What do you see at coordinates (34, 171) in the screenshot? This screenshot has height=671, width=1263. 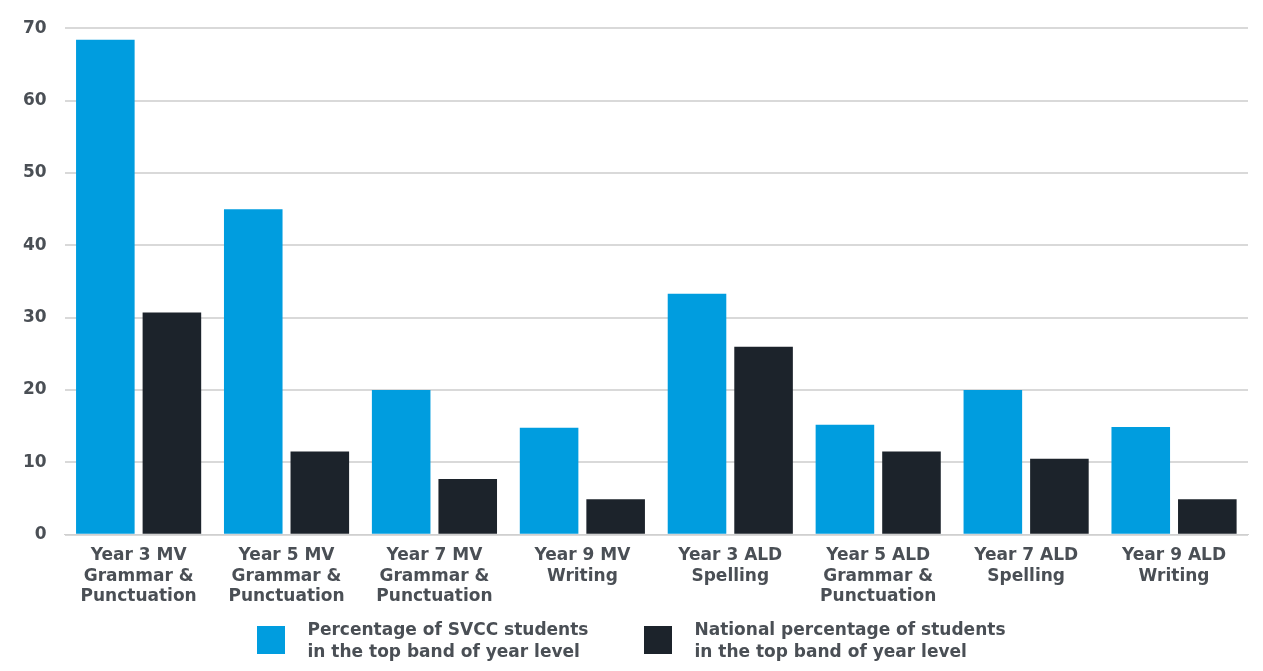 I see `y-tick-label: 50` at bounding box center [34, 171].